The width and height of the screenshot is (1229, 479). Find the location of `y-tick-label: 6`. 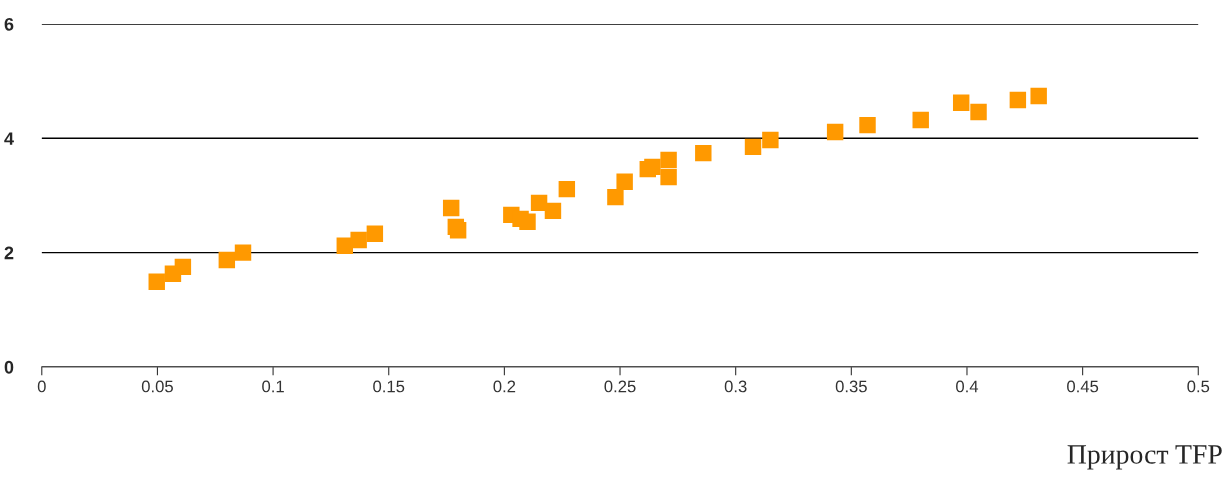

y-tick-label: 6 is located at coordinates (9, 24).